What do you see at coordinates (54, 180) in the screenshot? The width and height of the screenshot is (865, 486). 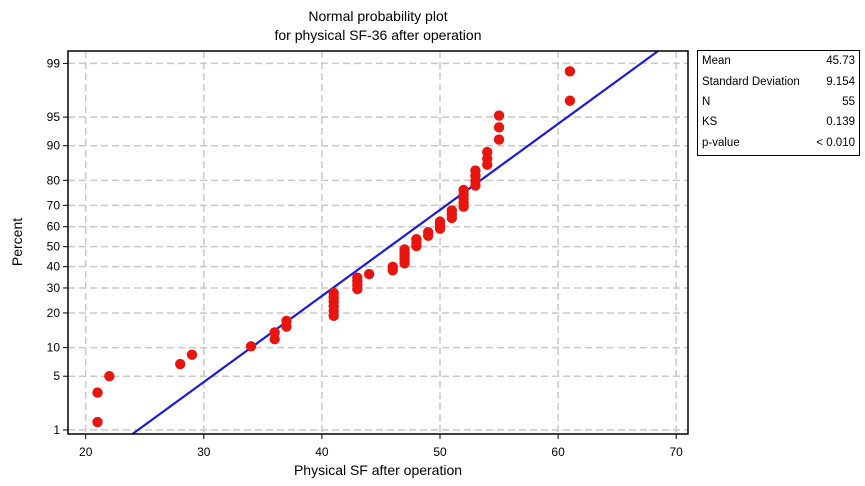 I see `y-tick-label: 80` at bounding box center [54, 180].